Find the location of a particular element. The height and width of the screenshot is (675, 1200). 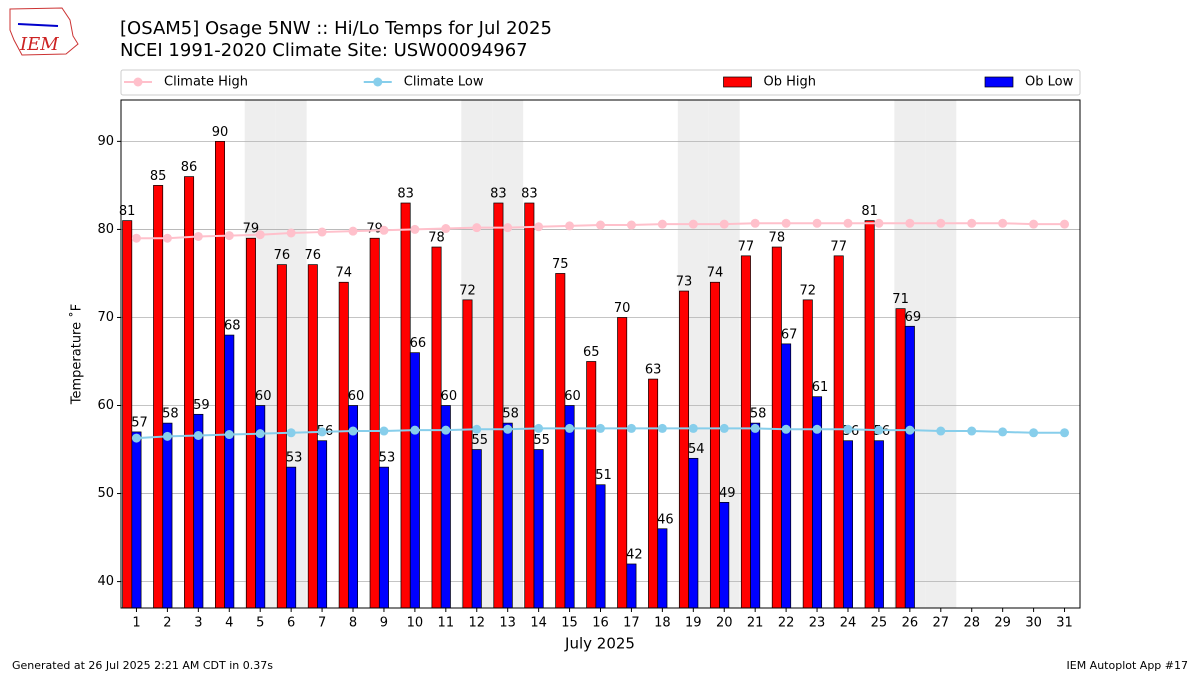

data-label: 66 is located at coordinates (418, 343).